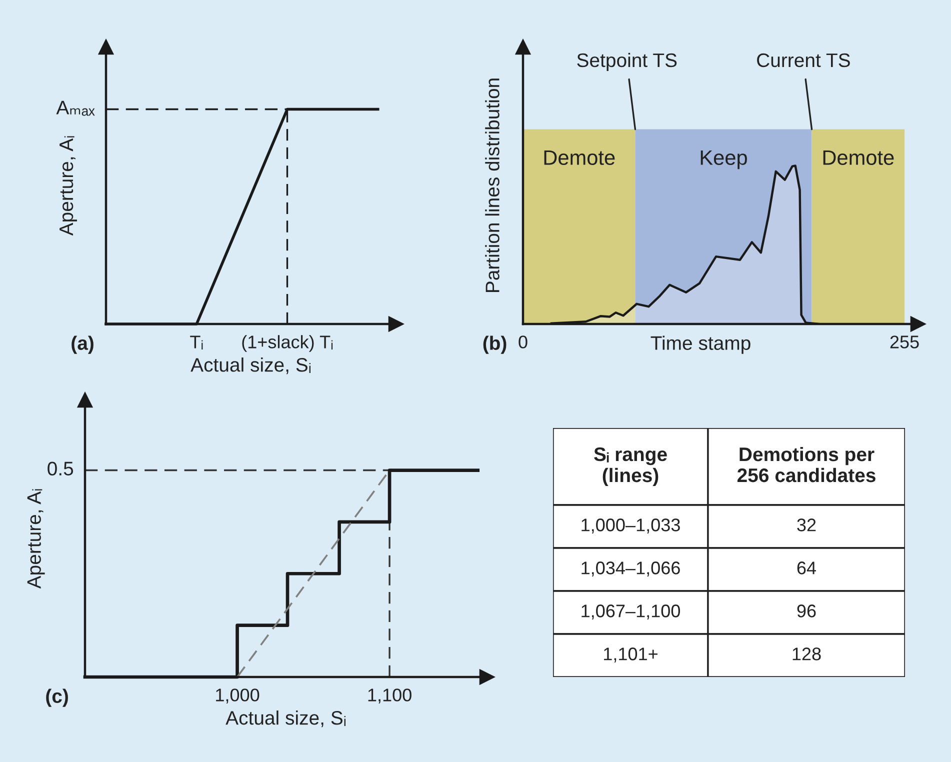 The width and height of the screenshot is (951, 762). What do you see at coordinates (61, 469) in the screenshot?
I see `annotation: 0.5` at bounding box center [61, 469].